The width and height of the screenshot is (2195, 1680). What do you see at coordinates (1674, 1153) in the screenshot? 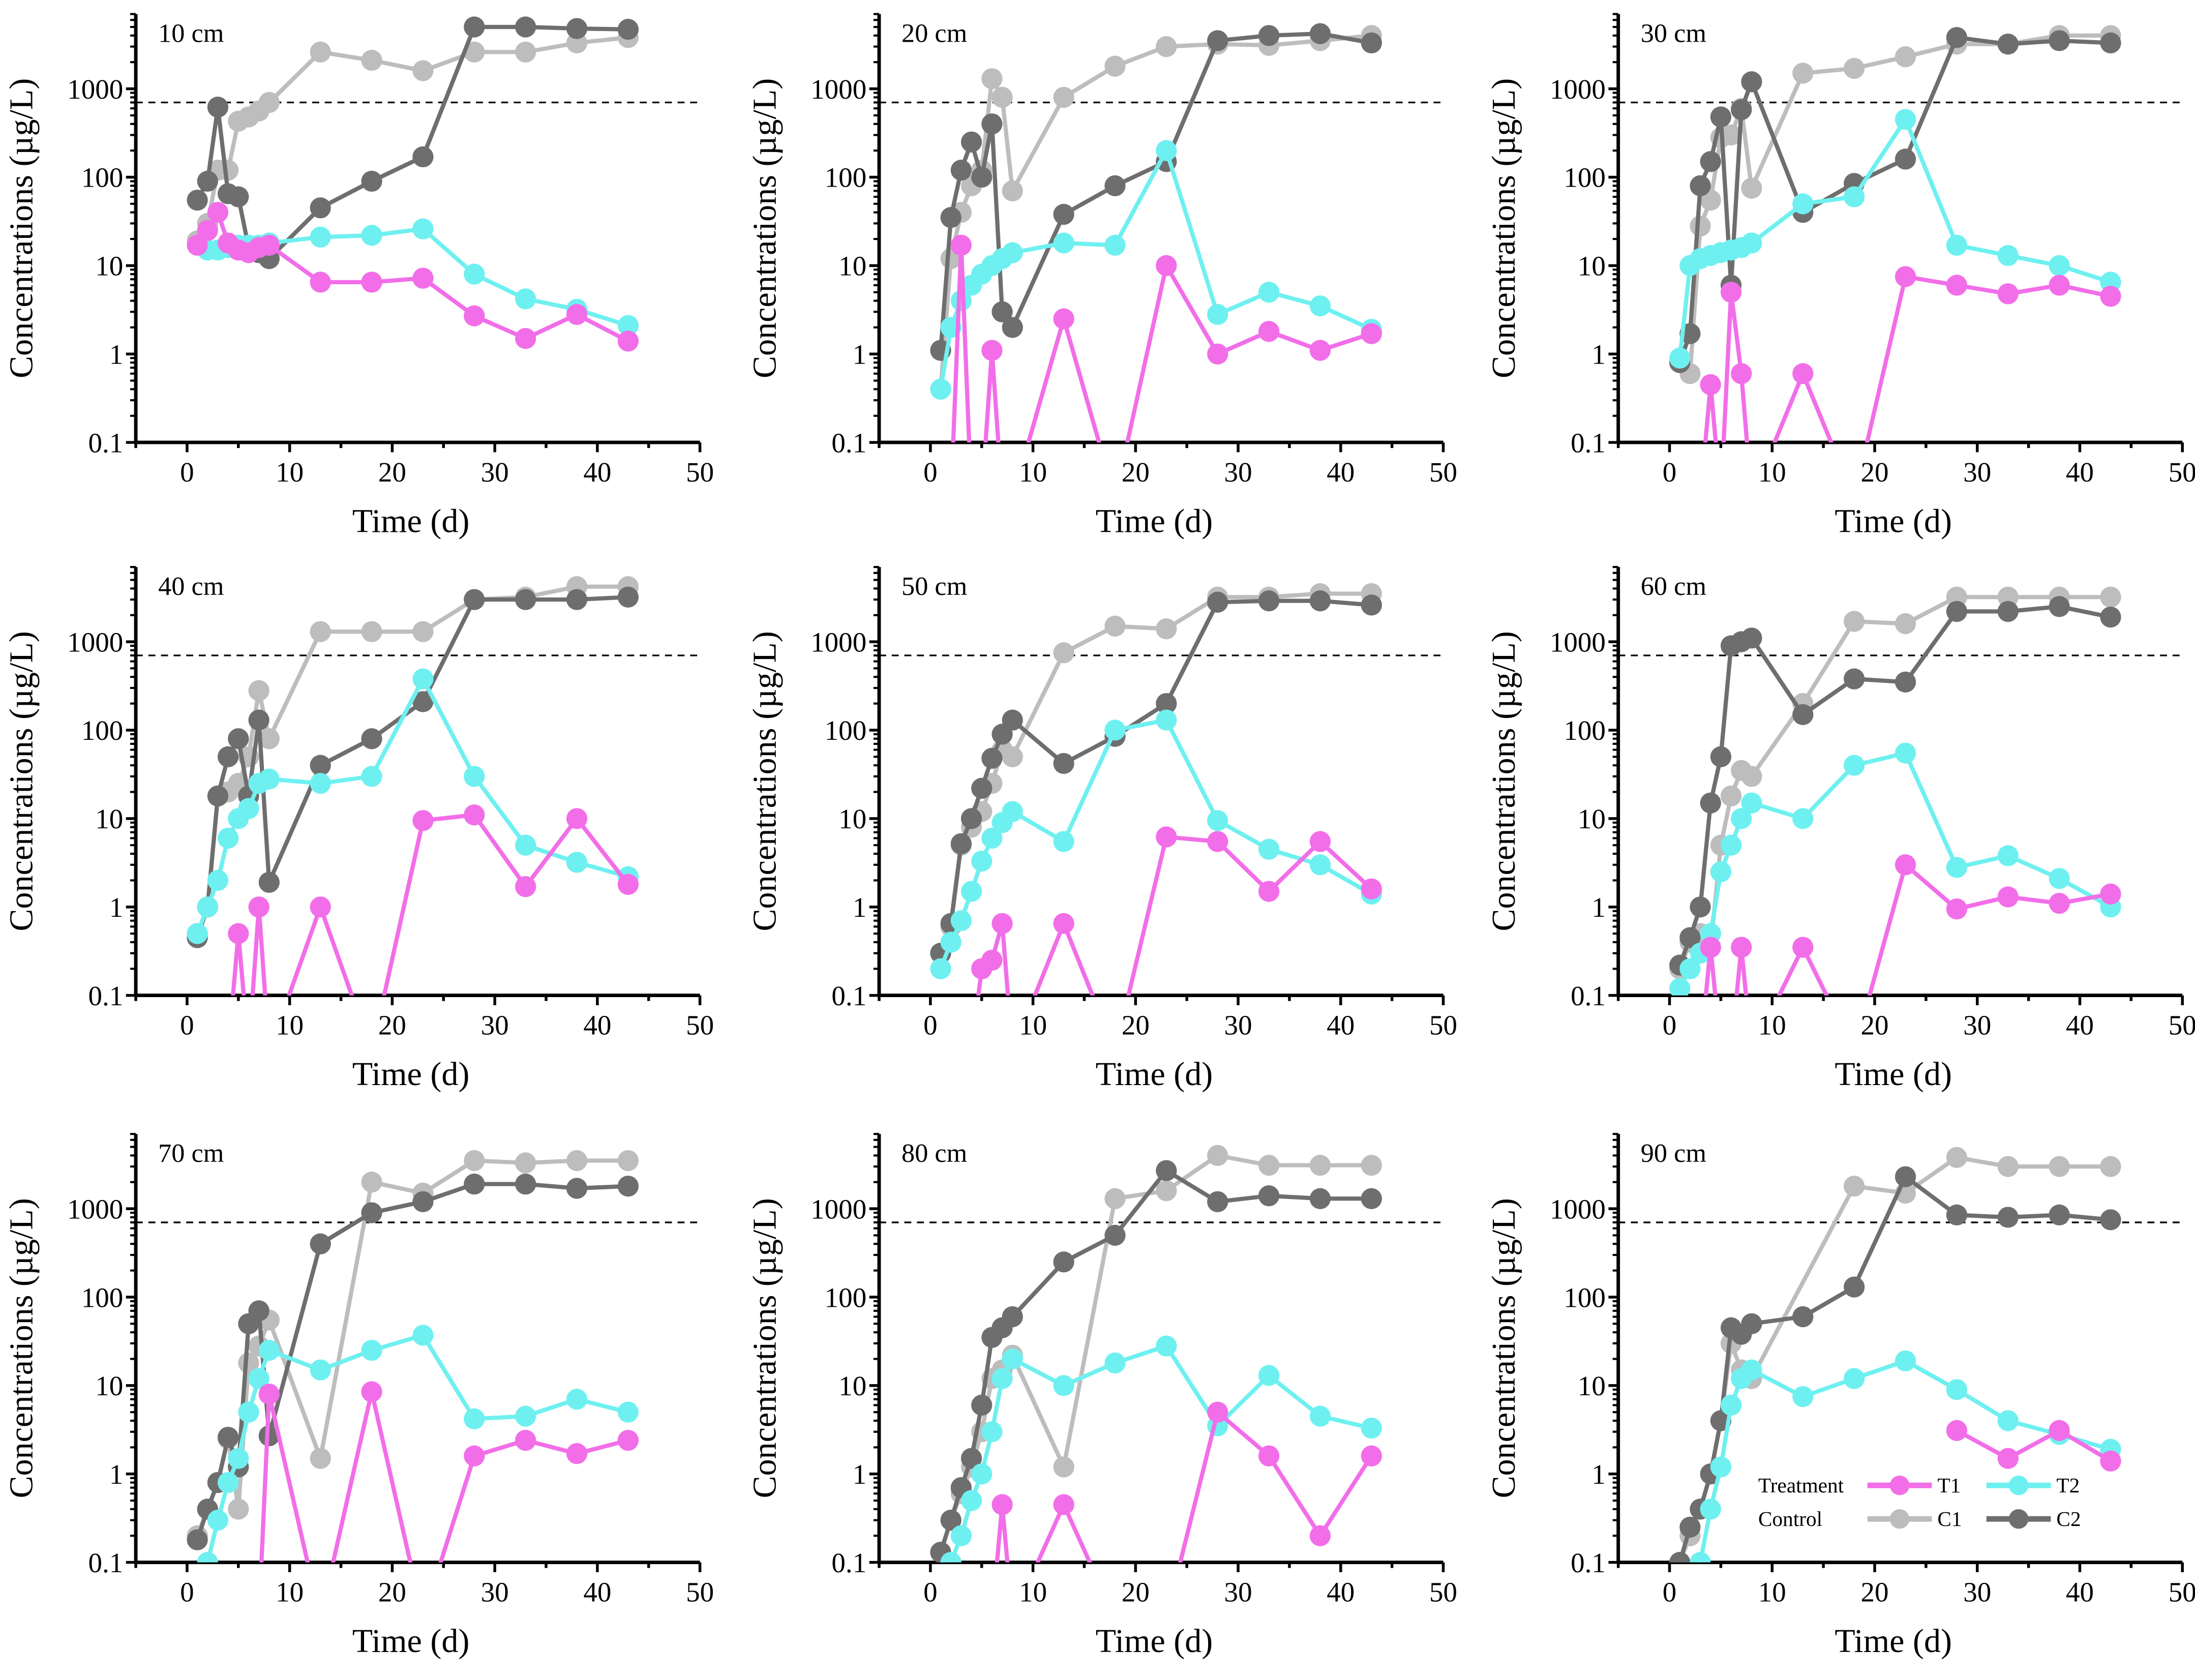
I see `panel-label: 90 cm` at bounding box center [1674, 1153].